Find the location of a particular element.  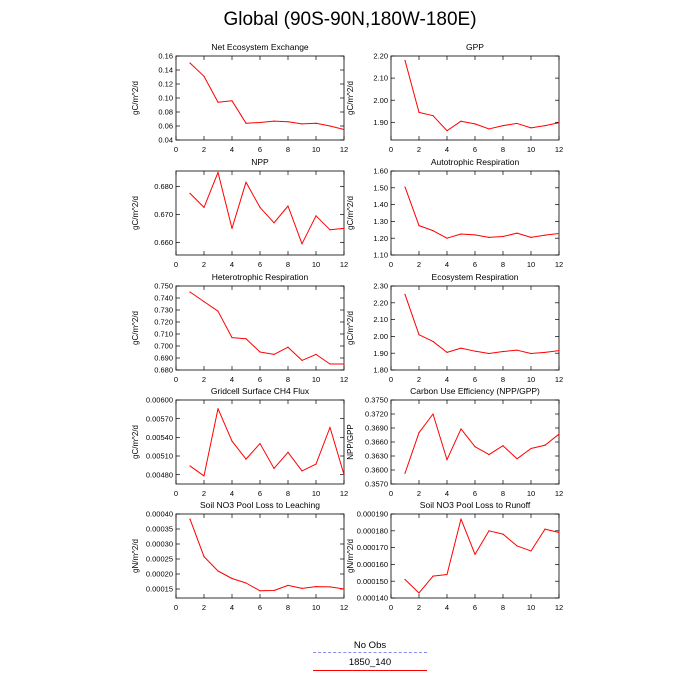

y-axis-label: NPP/GPP is located at coordinates (350, 442).